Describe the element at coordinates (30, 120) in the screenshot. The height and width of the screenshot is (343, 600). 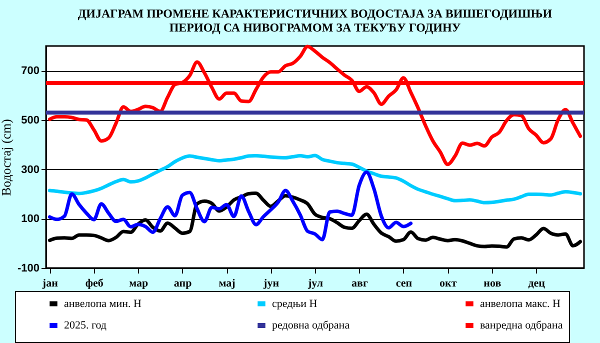
I see `y-tick-label: 500` at that location.